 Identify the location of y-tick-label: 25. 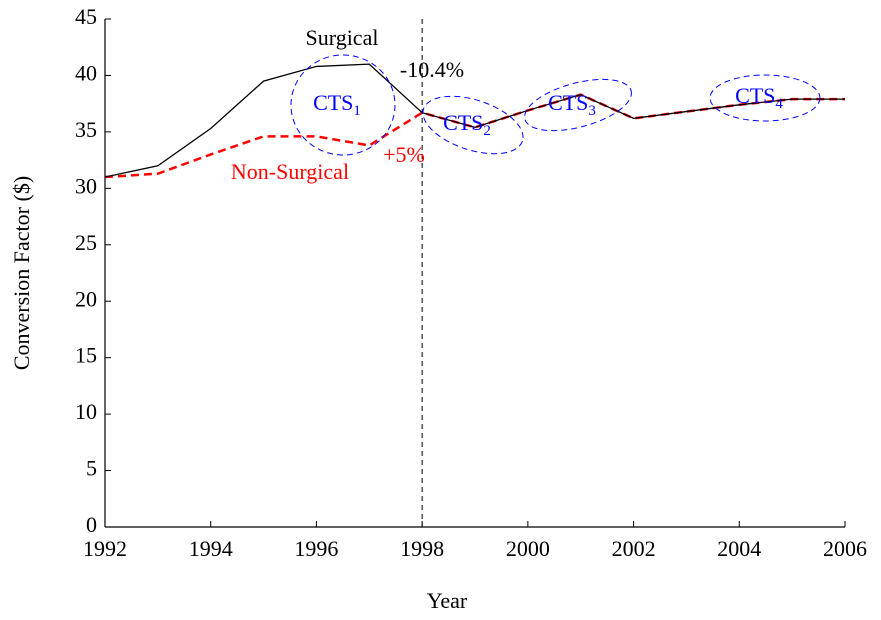
(86, 242).